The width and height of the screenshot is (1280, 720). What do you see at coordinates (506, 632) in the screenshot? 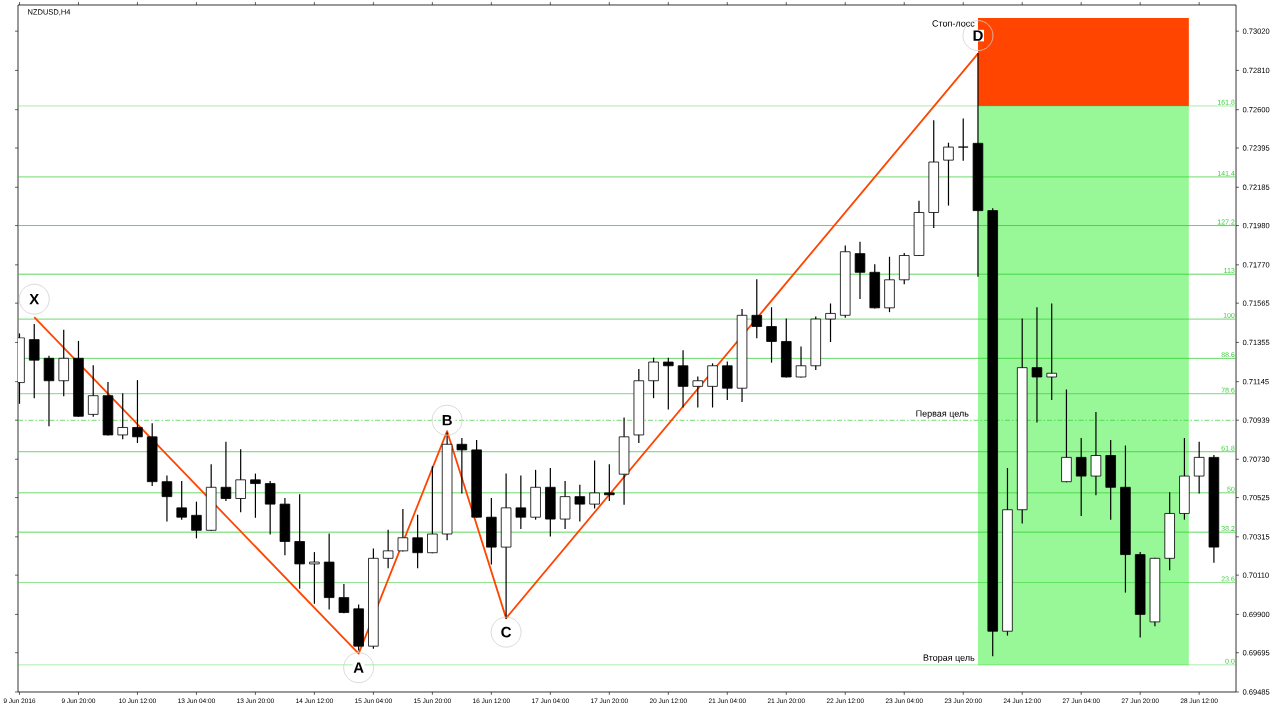
I see `data-label: C` at bounding box center [506, 632].